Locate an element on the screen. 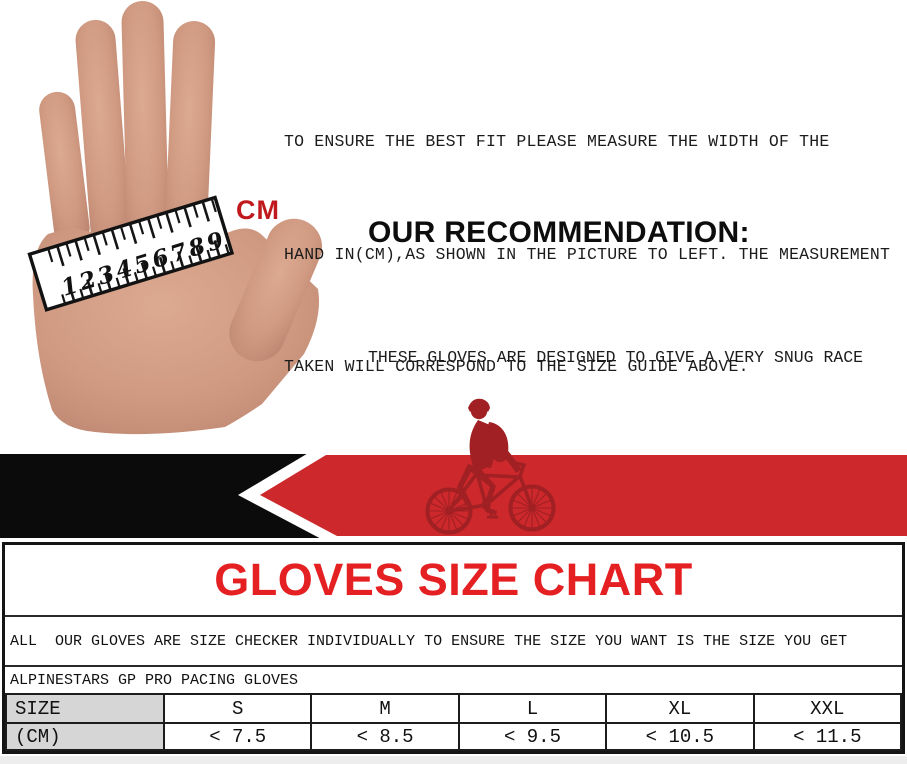 The image size is (907, 764). cm-unit-label: CM is located at coordinates (258, 210).